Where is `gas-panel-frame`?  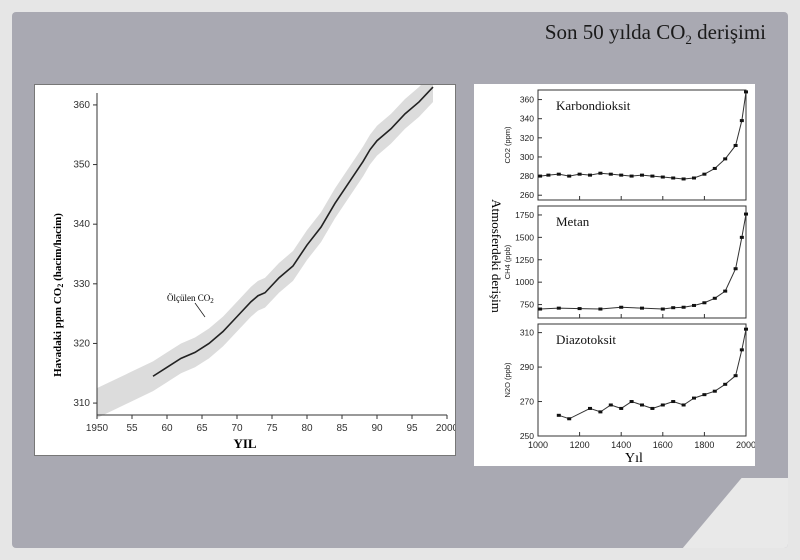 gas-panel-frame is located at coordinates (642, 145).